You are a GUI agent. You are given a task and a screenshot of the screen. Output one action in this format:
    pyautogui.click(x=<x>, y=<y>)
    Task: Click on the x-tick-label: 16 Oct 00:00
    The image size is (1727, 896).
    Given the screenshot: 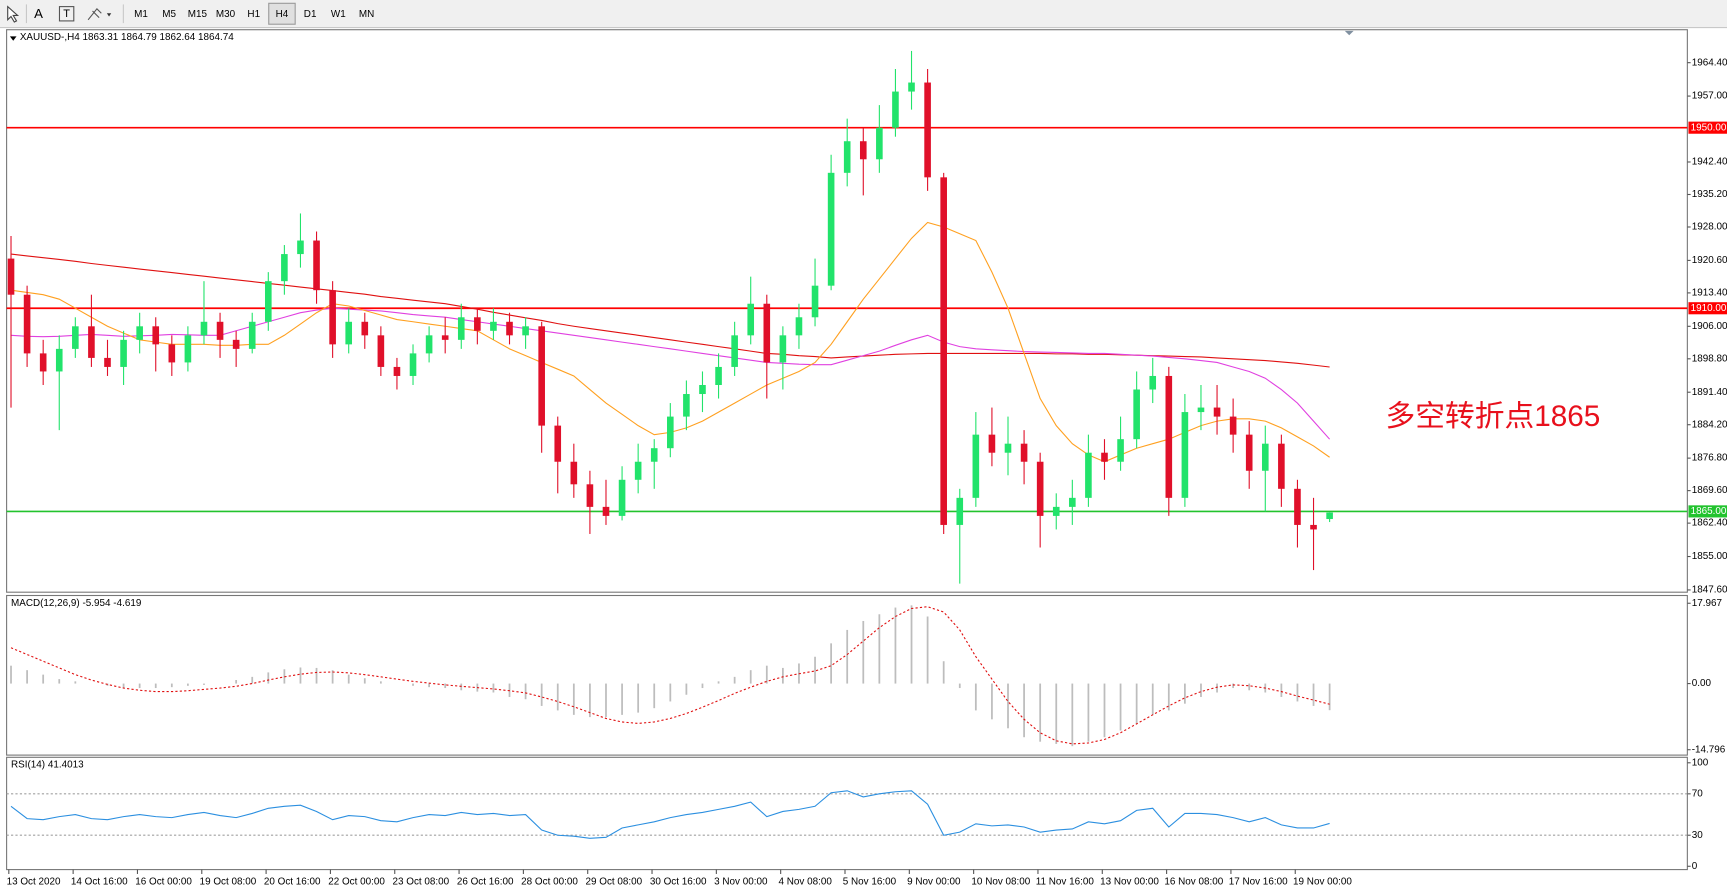 What is the action you would take?
    pyautogui.click(x=163, y=881)
    